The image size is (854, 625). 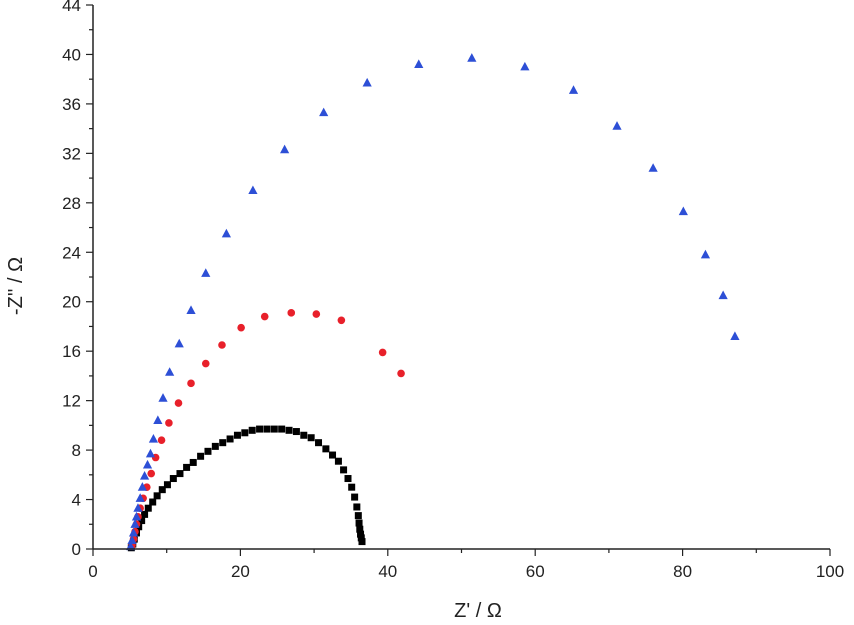 What do you see at coordinates (830, 571) in the screenshot?
I see `x-tick-label: 100` at bounding box center [830, 571].